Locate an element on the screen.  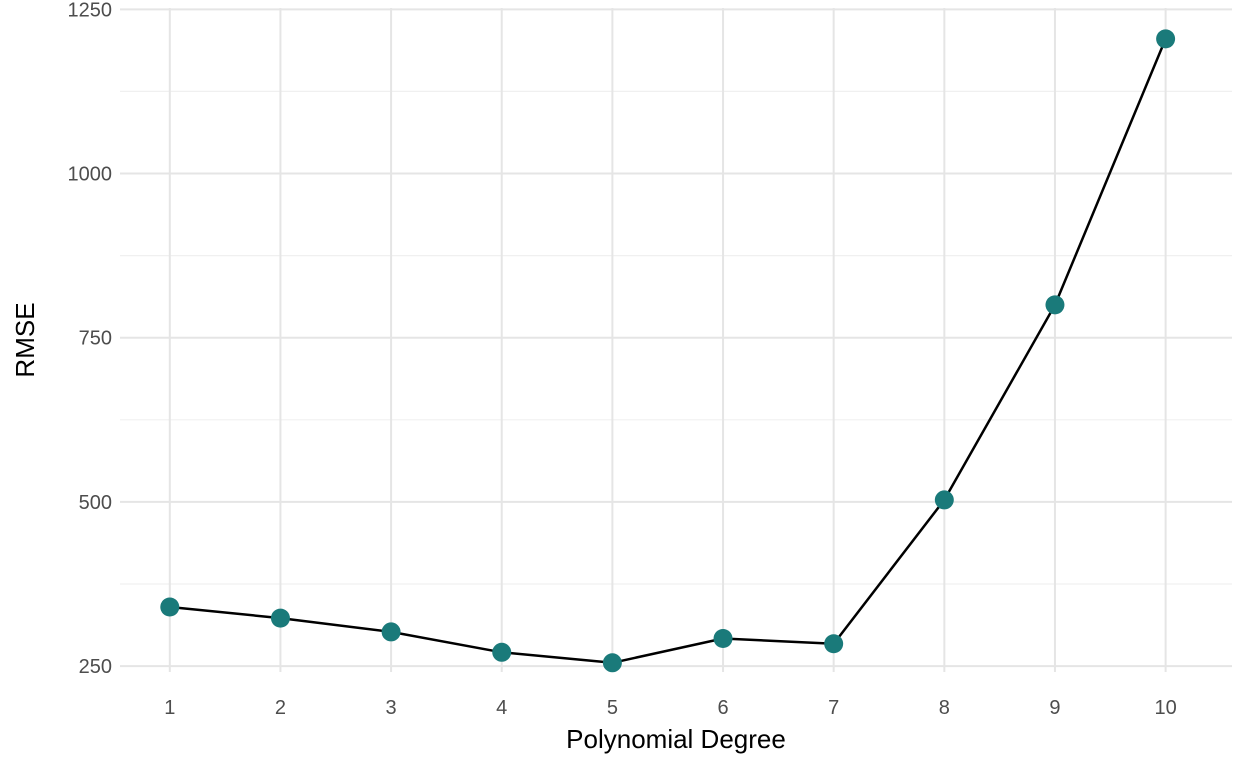
x-tick-label: 3 is located at coordinates (391, 708).